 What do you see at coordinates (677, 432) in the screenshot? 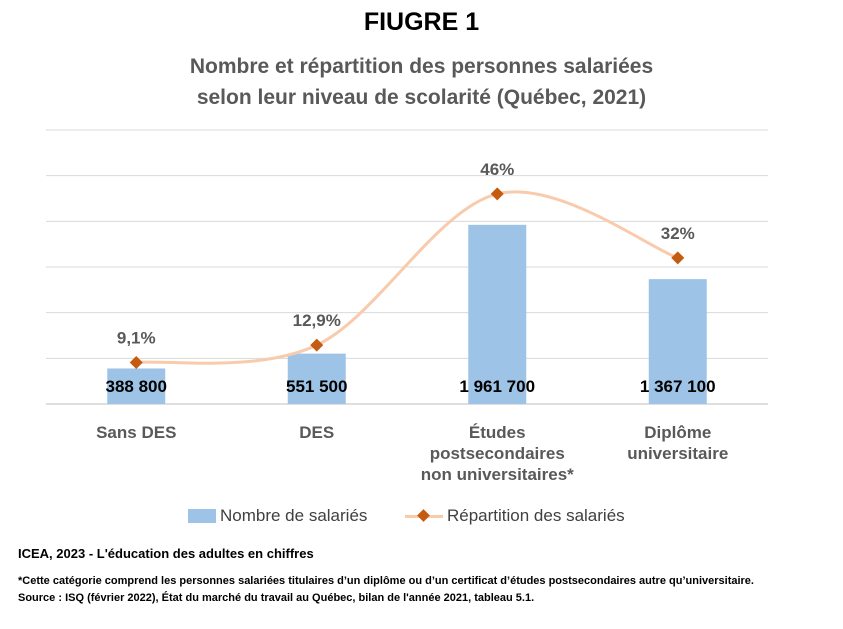
I see `category-label-line: Diplôme` at bounding box center [677, 432].